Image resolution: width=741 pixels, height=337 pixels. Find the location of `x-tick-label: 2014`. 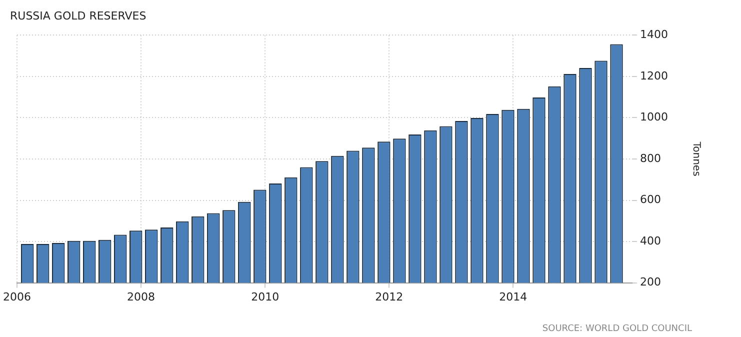

x-tick-label: 2014 is located at coordinates (513, 297).